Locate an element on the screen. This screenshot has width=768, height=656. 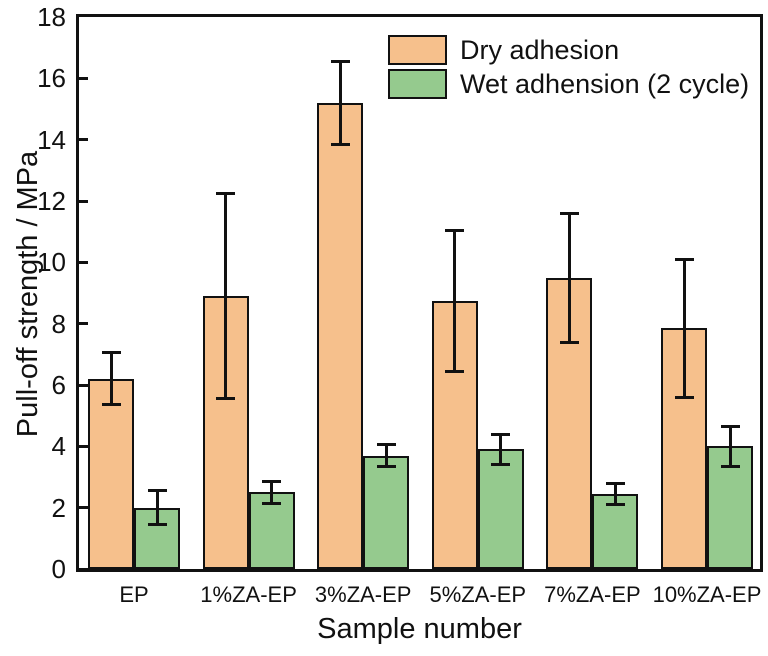
bar-wet-1%ZA-EP is located at coordinates (271, 530).